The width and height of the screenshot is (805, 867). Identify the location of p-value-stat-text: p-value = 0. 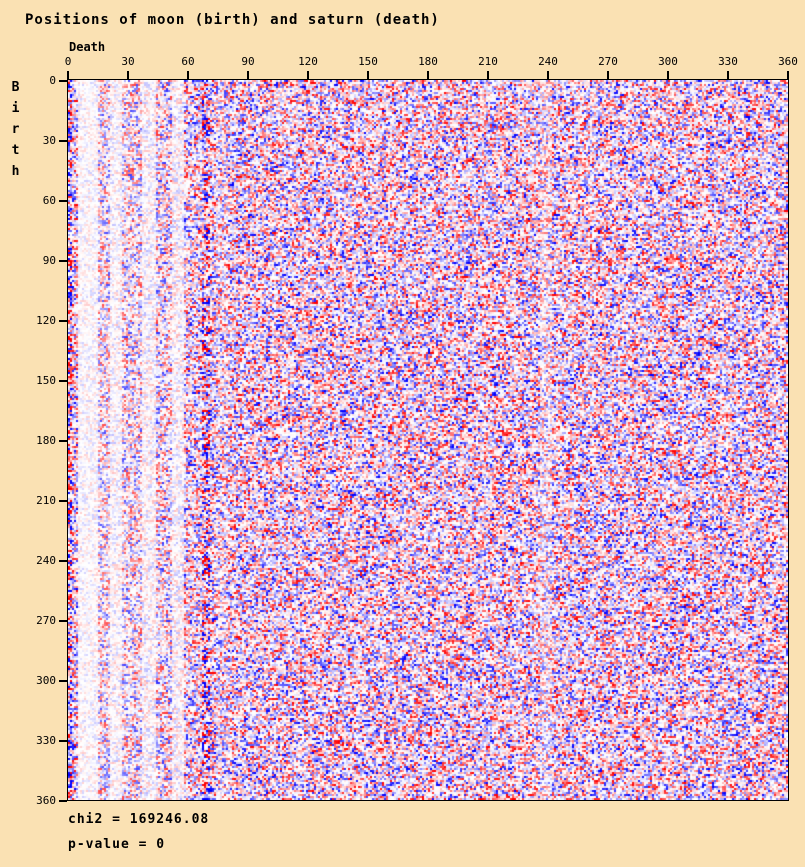
(117, 844).